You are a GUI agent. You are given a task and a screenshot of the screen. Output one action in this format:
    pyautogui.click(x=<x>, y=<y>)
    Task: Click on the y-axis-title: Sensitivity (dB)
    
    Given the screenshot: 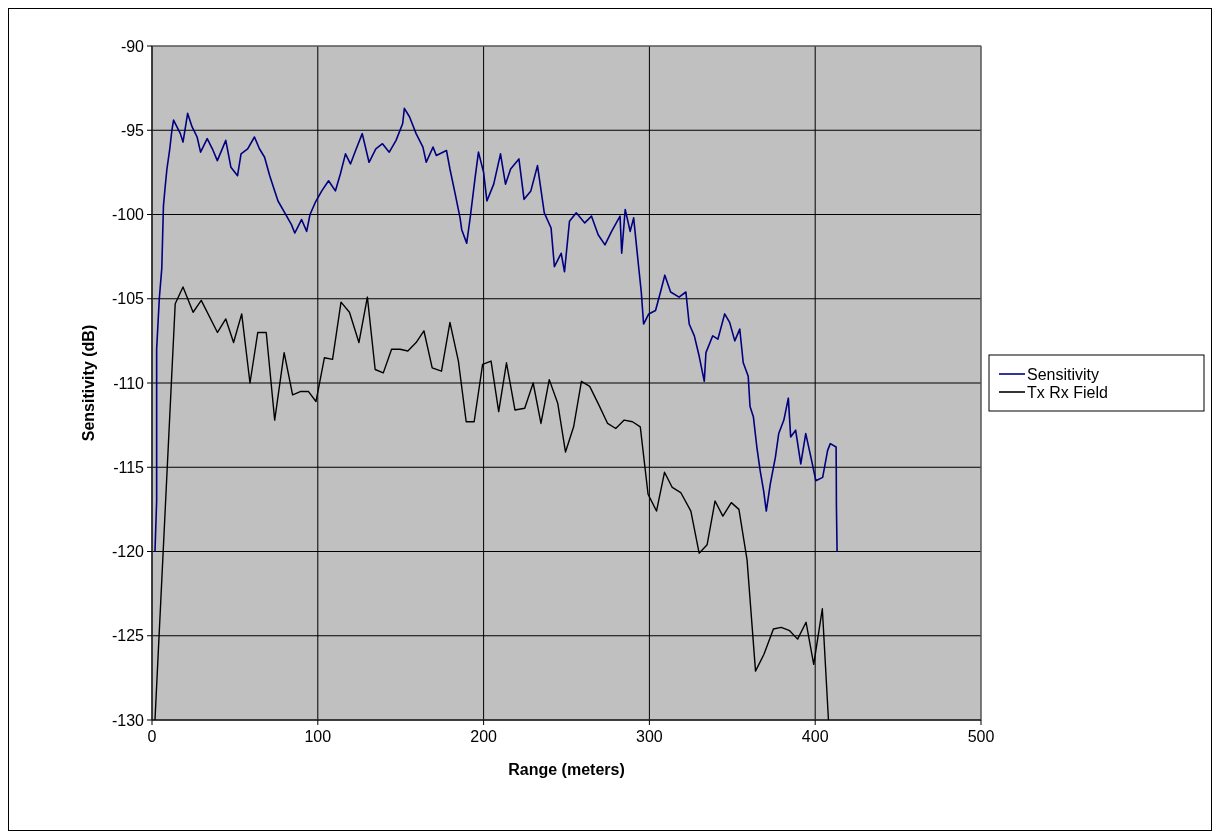 What is the action you would take?
    pyautogui.click(x=88, y=383)
    